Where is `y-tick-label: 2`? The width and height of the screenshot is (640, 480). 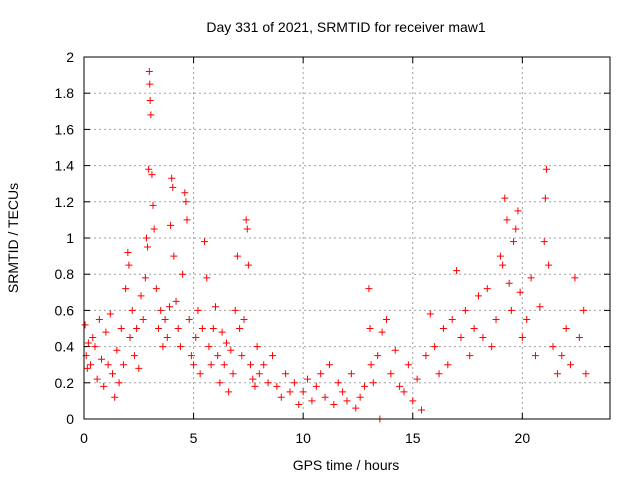
y-tick-label: 2 is located at coordinates (70, 57).